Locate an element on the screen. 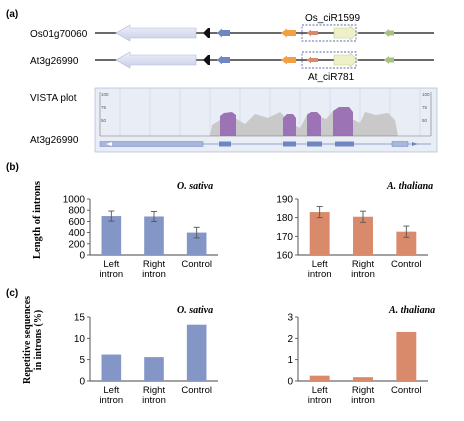 The height and width of the screenshot is (421, 464). panel-label-a: (a) is located at coordinates (12, 14).